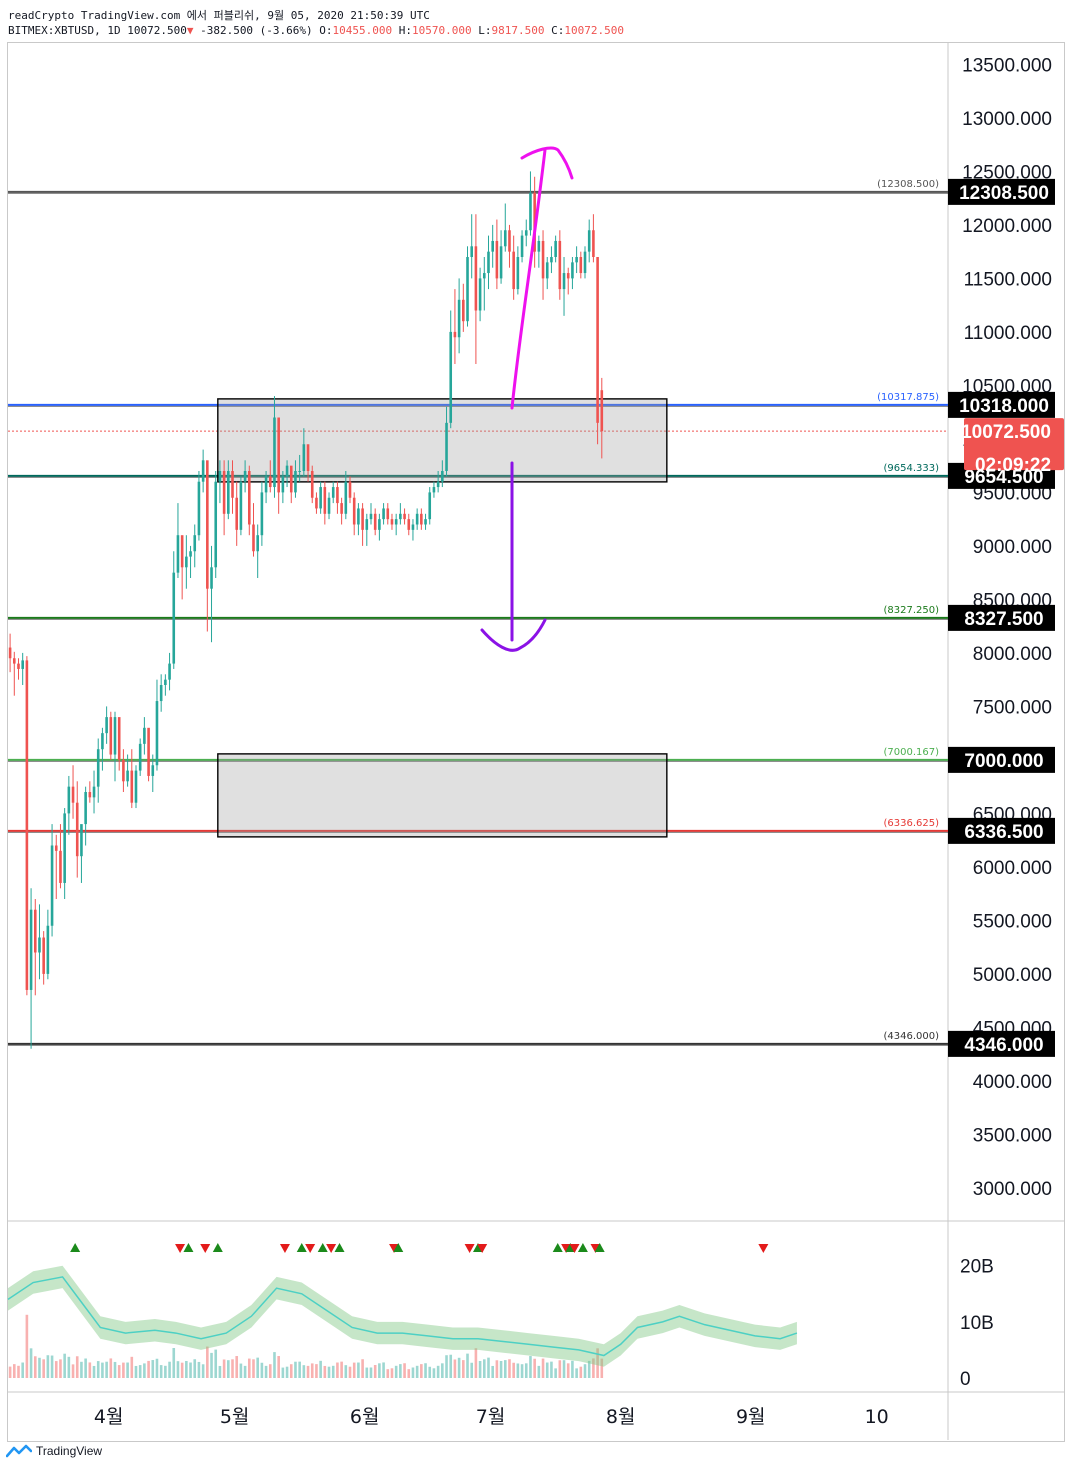 This screenshot has height=1473, width=1073. I want to click on level-price-label-bg, so click(1001, 830).